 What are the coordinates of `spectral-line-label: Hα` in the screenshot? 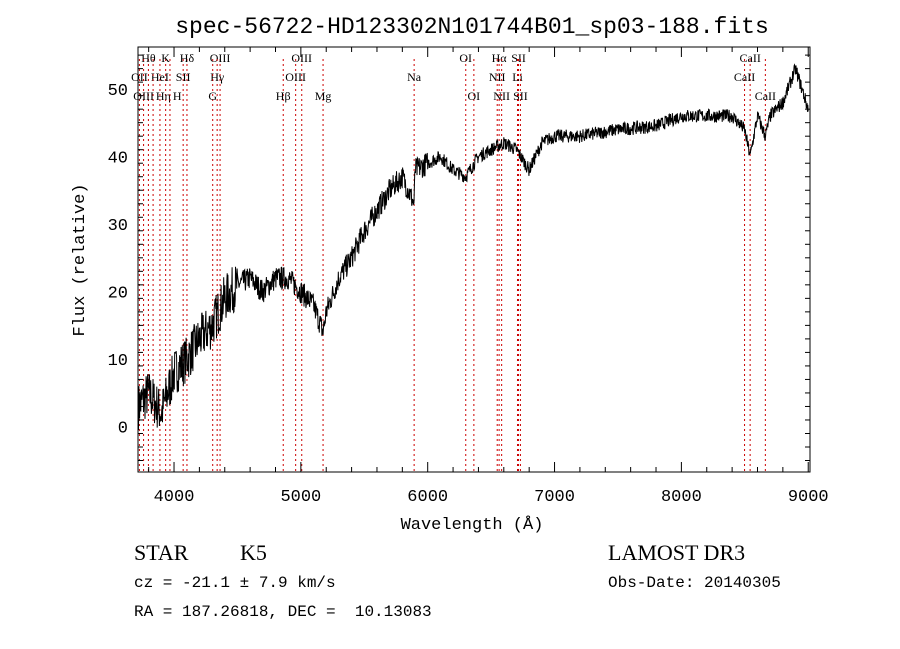 It's located at (500, 58).